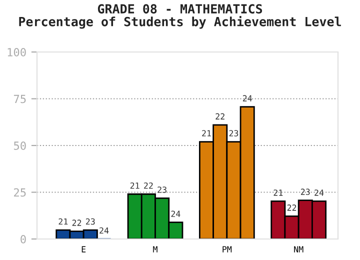 The height and width of the screenshot is (260, 360). What do you see at coordinates (227, 249) in the screenshot?
I see `x-tick-label: PM` at bounding box center [227, 249].